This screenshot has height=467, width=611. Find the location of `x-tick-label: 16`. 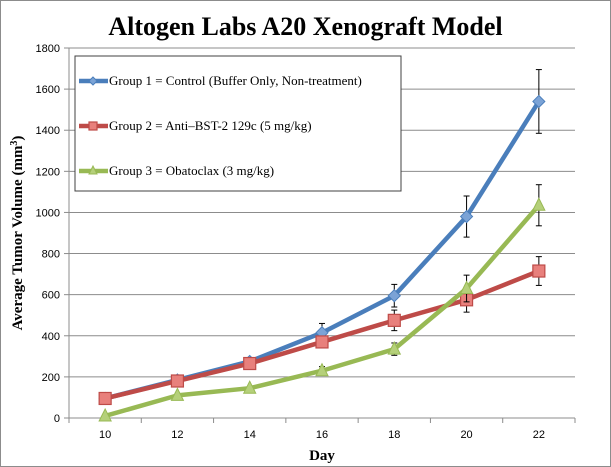

x-tick-label: 16 is located at coordinates (322, 435).